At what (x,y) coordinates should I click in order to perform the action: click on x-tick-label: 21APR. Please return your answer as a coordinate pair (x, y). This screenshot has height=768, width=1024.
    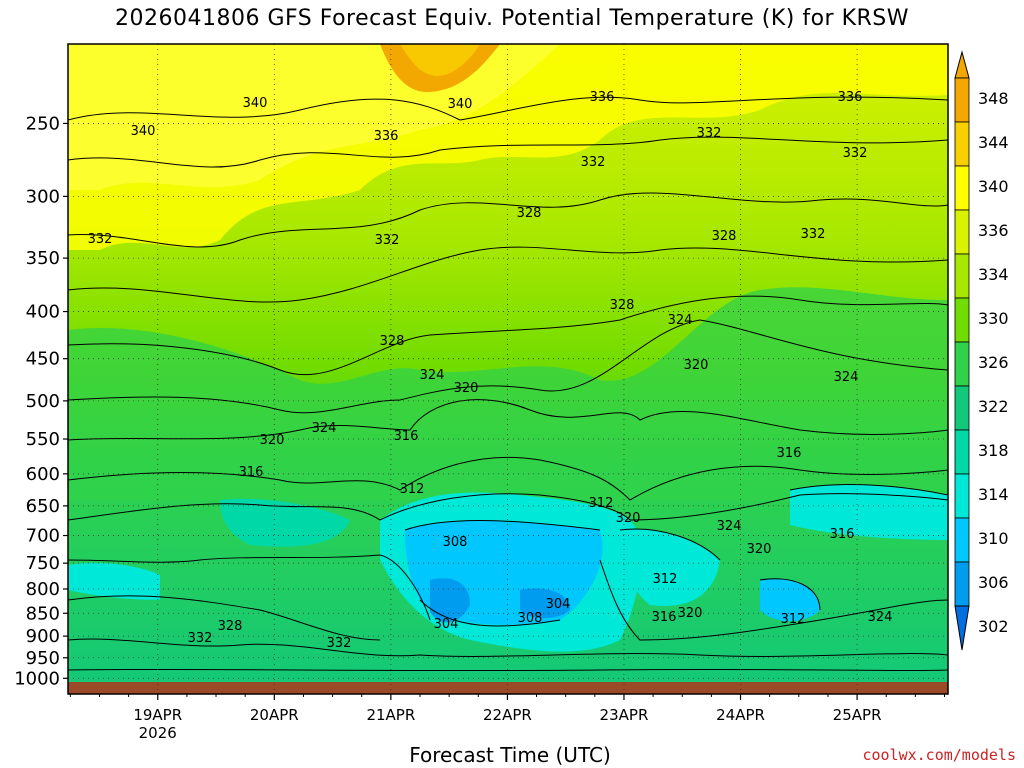
    Looking at the image, I should click on (390, 715).